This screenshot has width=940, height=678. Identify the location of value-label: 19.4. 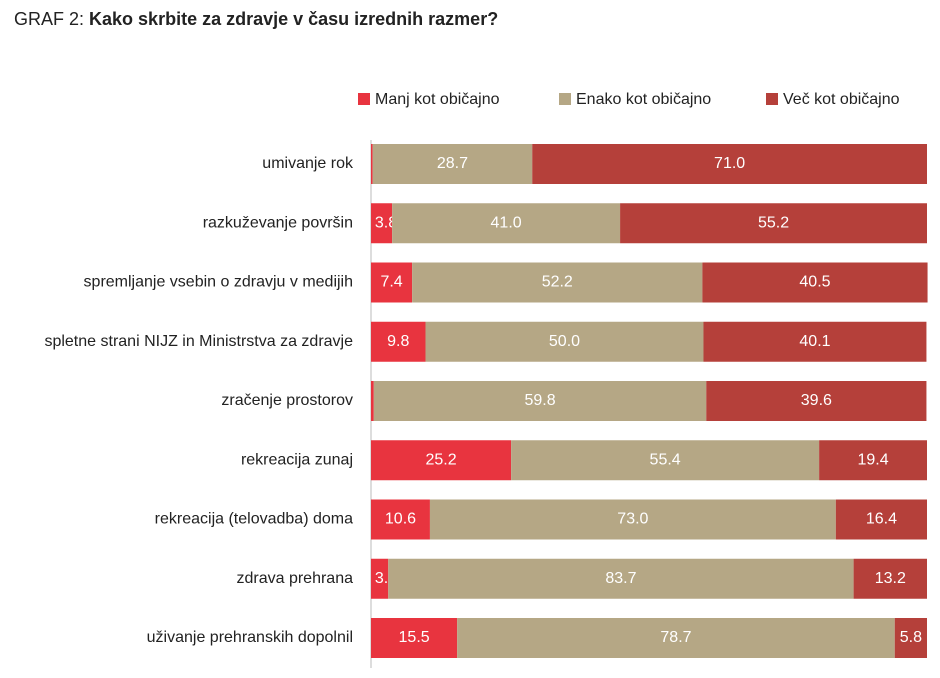
(872, 459).